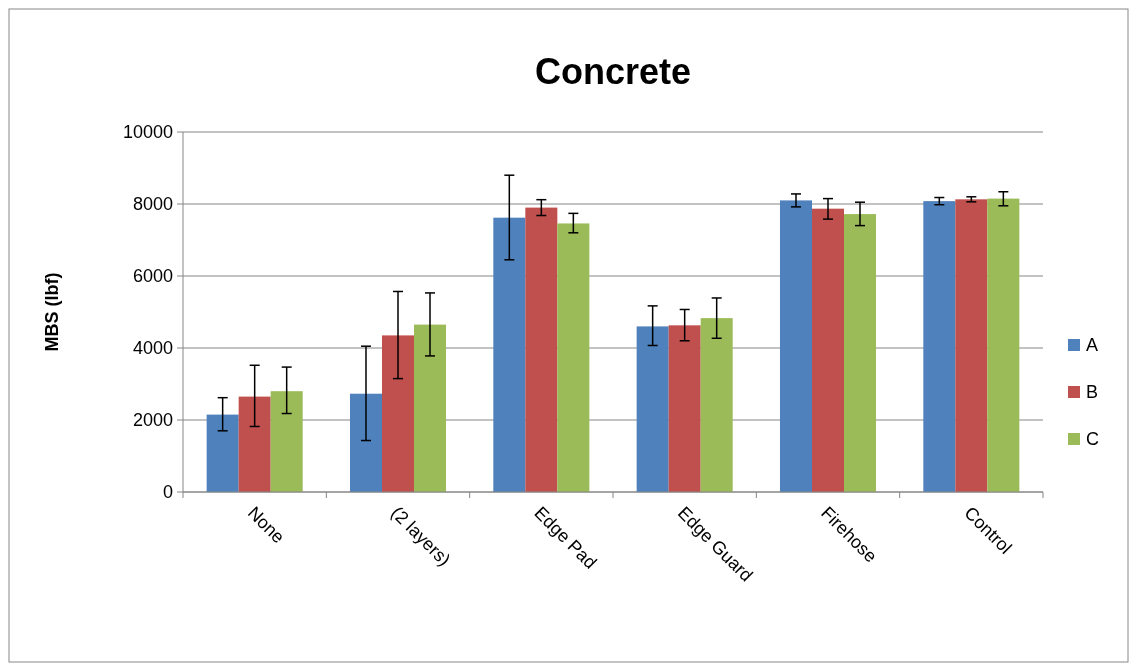  I want to click on y-axis-title: MBS (lbf), so click(52, 312).